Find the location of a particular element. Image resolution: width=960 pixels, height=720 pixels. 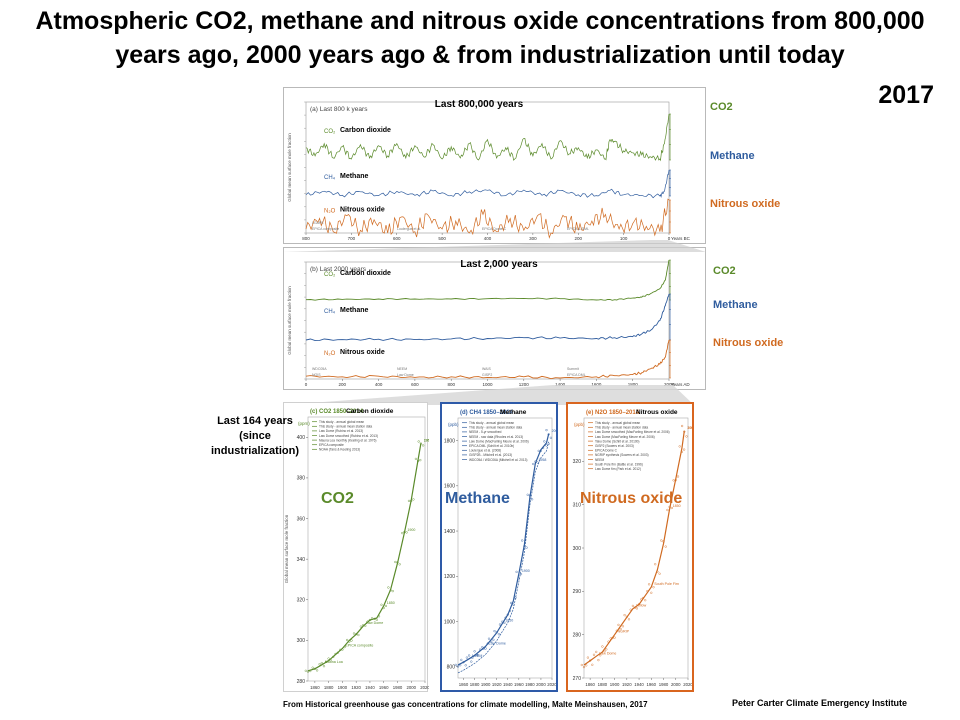

series-name-co2: Carbon dioxide is located at coordinates (365, 273).